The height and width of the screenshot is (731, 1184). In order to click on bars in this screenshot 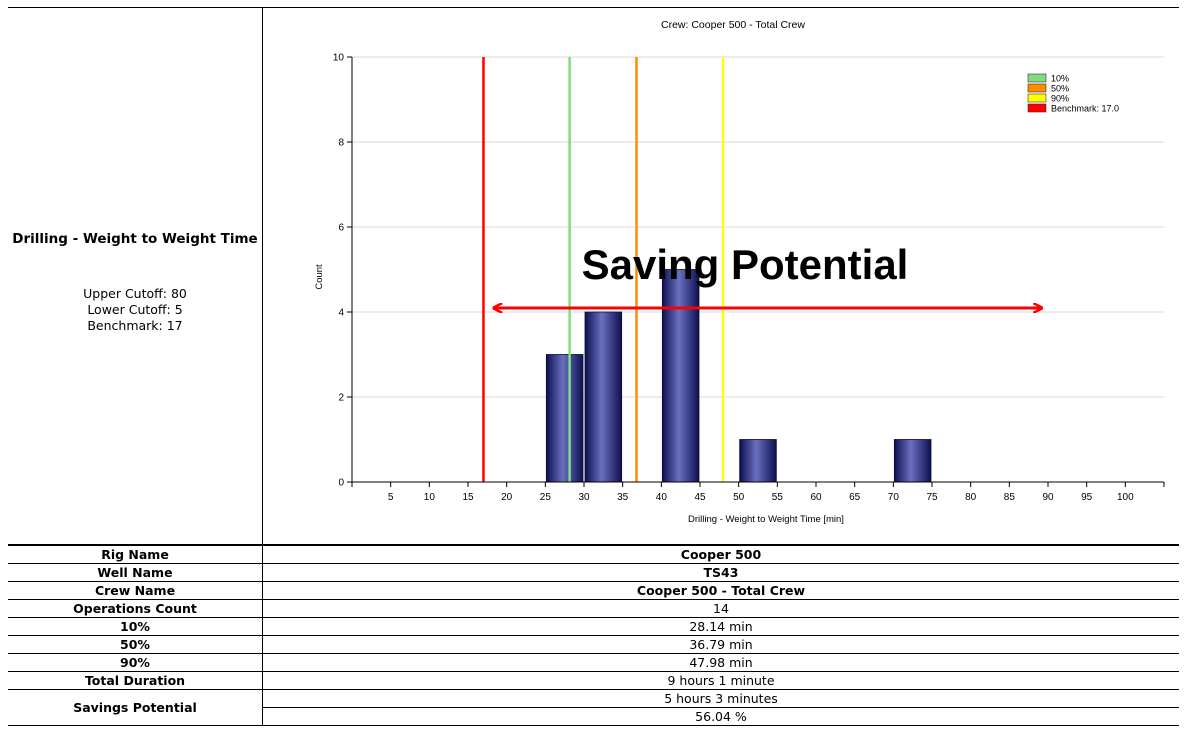, I will do `click(738, 376)`.